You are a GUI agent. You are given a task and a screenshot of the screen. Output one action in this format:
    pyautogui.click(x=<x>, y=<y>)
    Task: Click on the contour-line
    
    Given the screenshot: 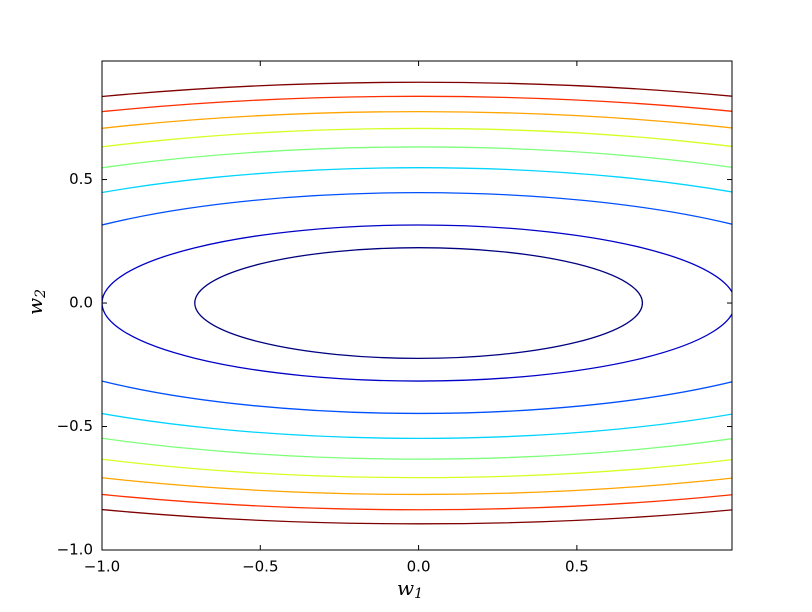 What is the action you would take?
    pyautogui.click(x=419, y=303)
    